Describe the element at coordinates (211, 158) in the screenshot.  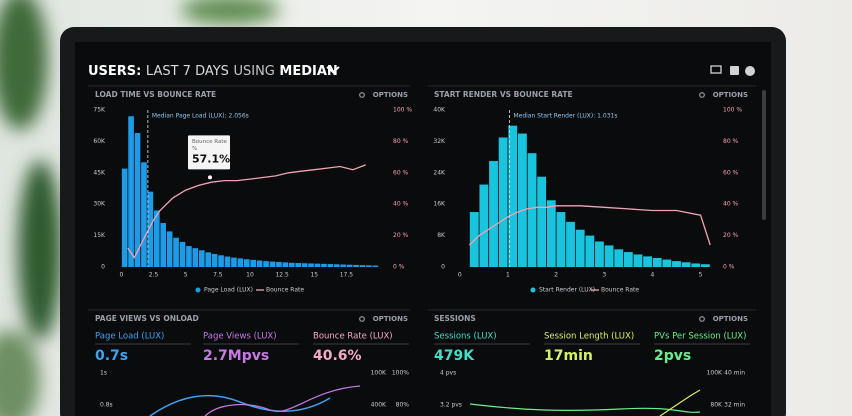
I see `tooltip-value: 57.1%` at that location.